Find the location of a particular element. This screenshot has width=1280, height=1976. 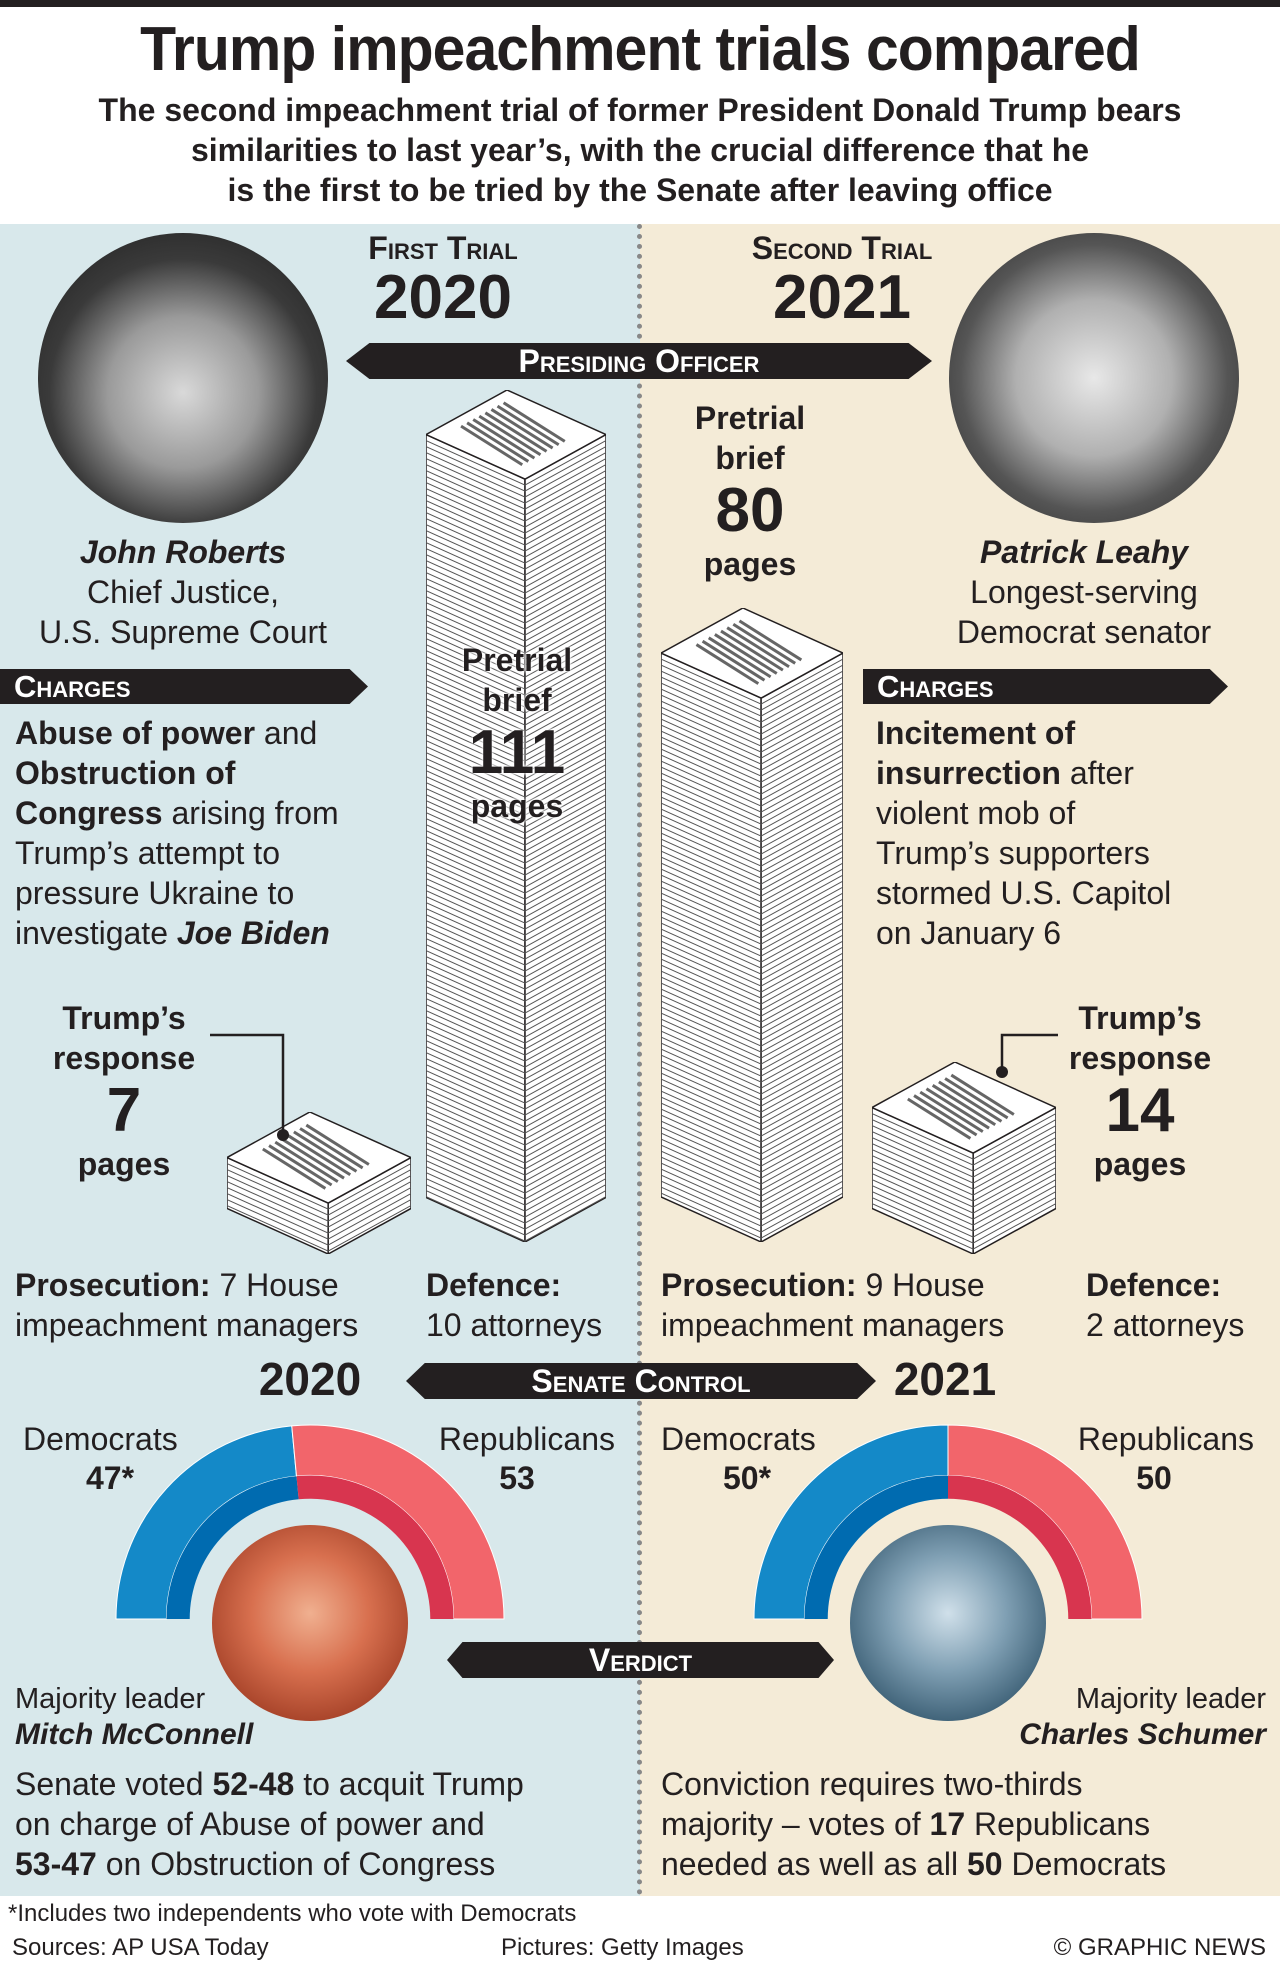

charge: Abuse of power is located at coordinates (135, 733).